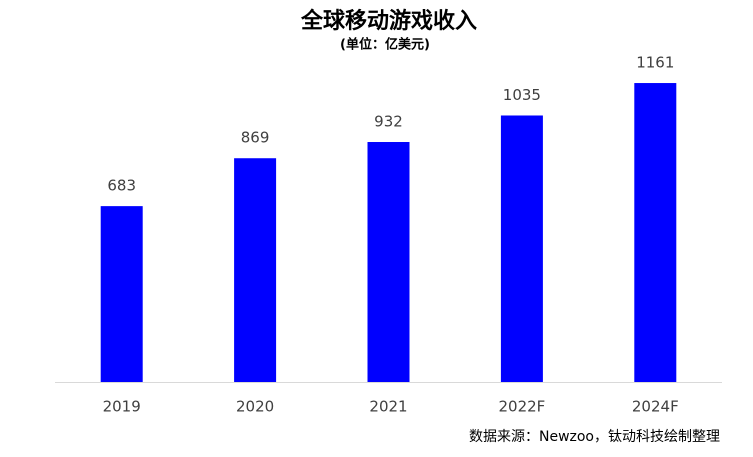  What do you see at coordinates (255, 138) in the screenshot?
I see `value-label: 869` at bounding box center [255, 138].